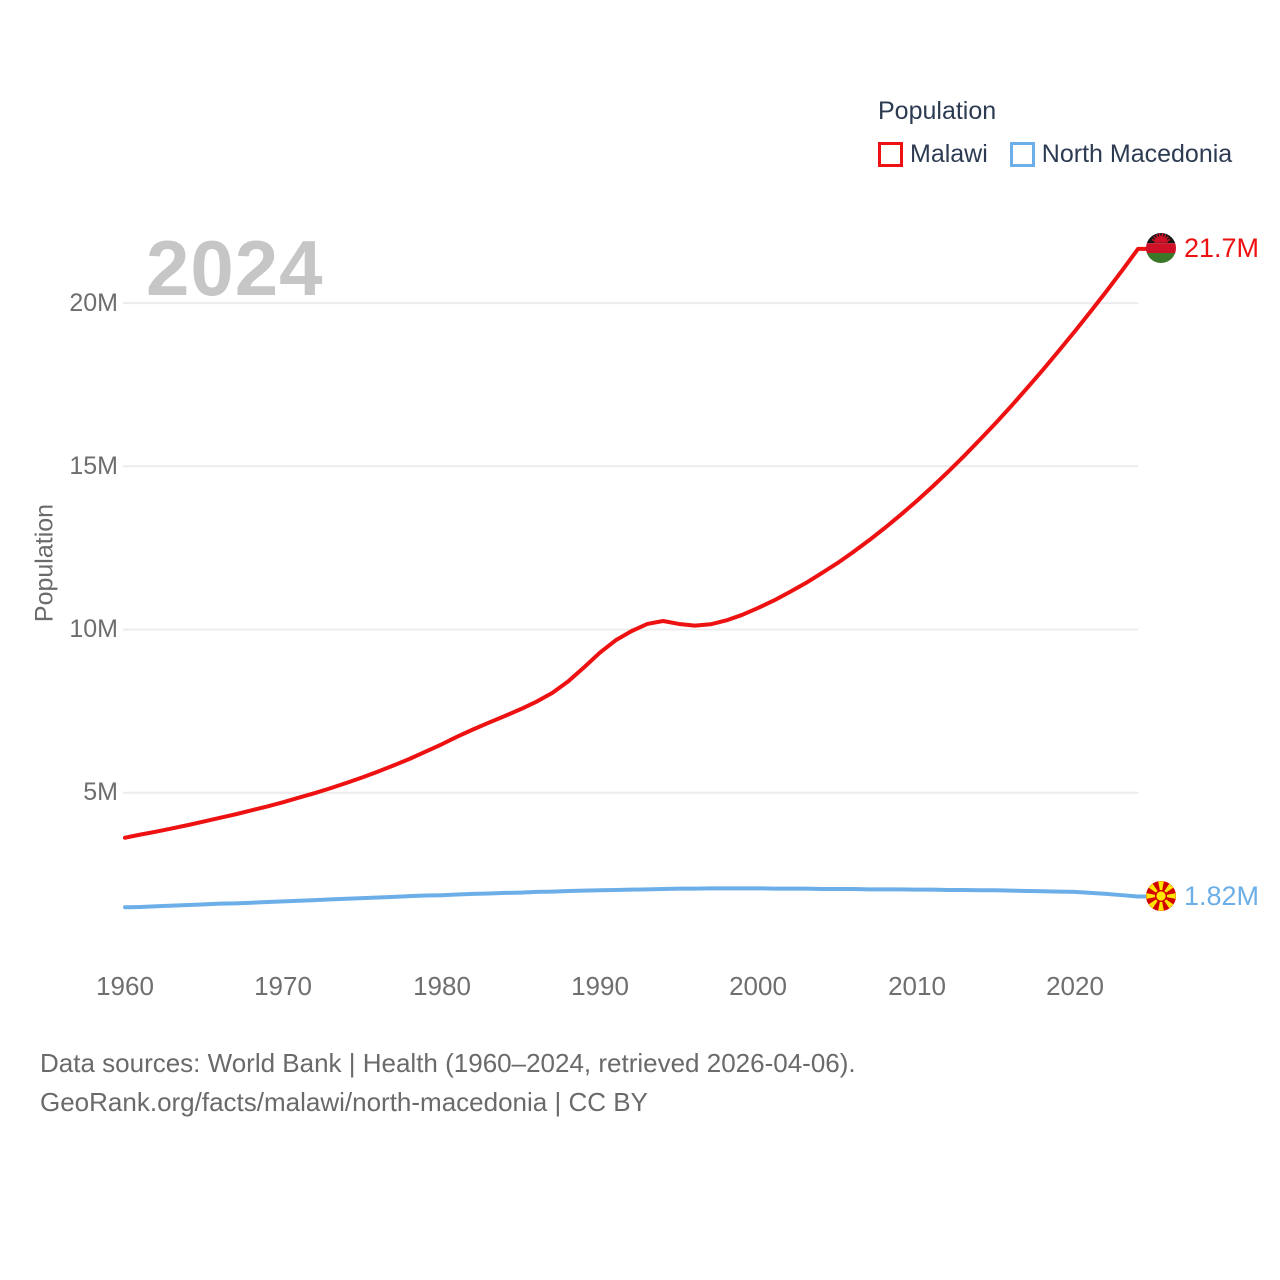  I want to click on x-tick-2000: 2000, so click(758, 986).